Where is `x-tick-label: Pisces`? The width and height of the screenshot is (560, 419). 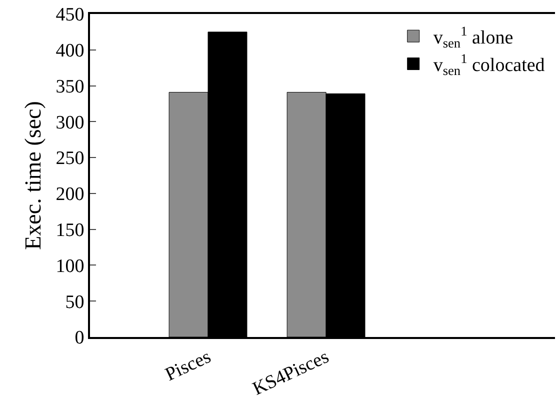 x-tick-label: Pisces is located at coordinates (188, 366).